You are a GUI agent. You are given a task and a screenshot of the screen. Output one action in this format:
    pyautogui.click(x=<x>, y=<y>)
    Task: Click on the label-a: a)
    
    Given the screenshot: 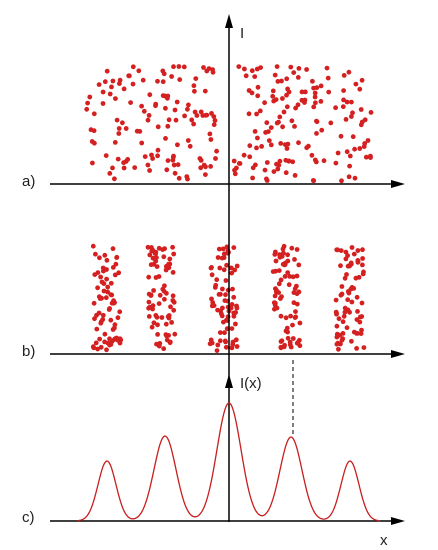 What is the action you would take?
    pyautogui.click(x=28, y=181)
    